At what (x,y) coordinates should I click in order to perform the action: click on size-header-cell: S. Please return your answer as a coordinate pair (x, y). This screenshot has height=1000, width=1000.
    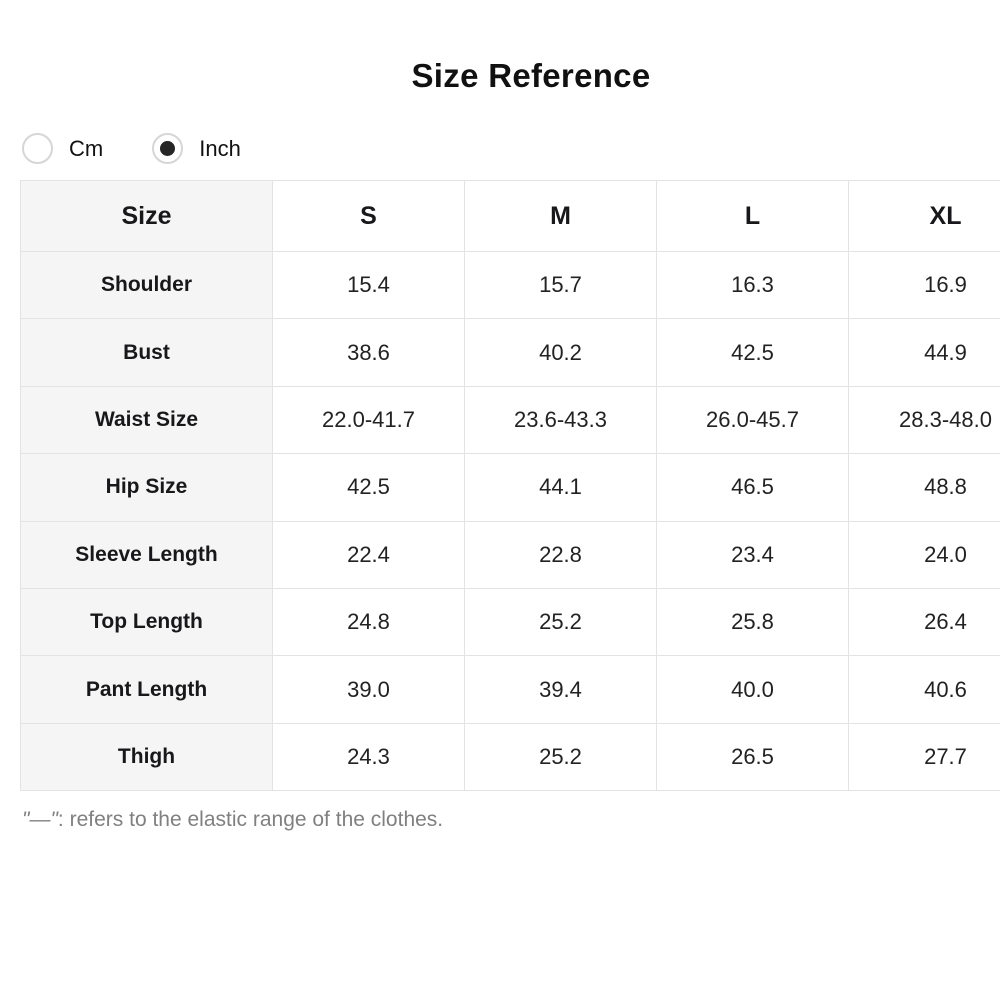
    Looking at the image, I should click on (368, 216).